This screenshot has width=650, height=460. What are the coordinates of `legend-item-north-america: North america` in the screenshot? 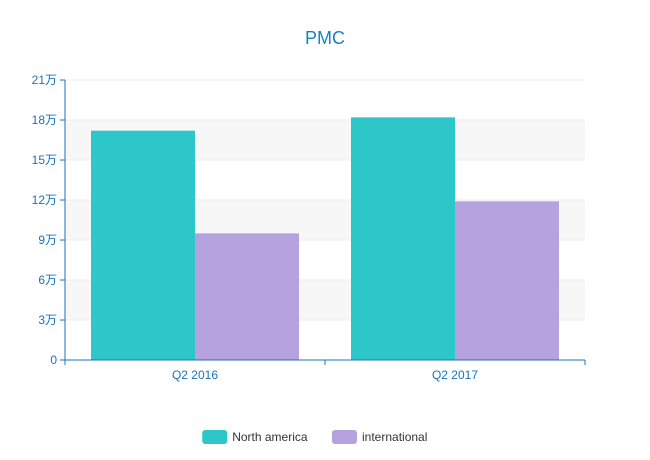 It's located at (255, 437).